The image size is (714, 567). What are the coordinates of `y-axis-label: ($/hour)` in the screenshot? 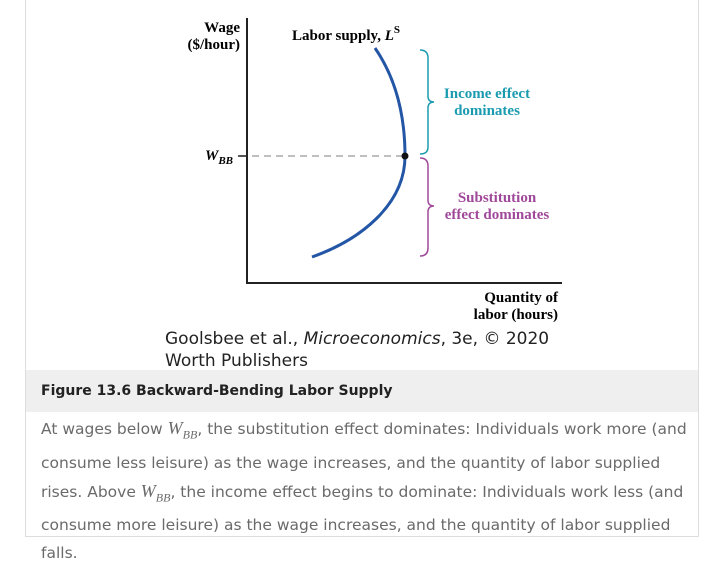 It's located at (214, 45).